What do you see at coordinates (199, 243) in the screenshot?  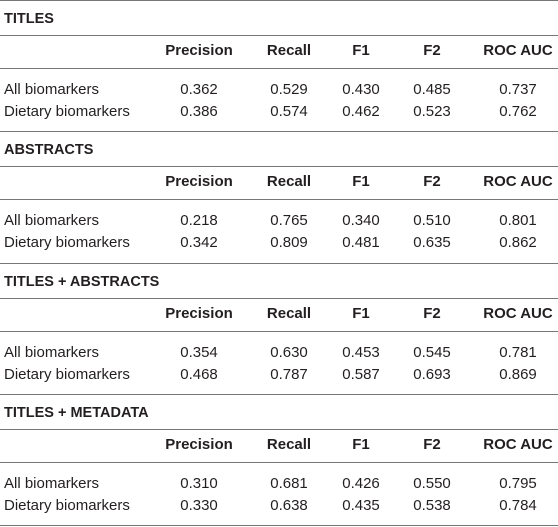 I see `cell: 0.342` at bounding box center [199, 243].